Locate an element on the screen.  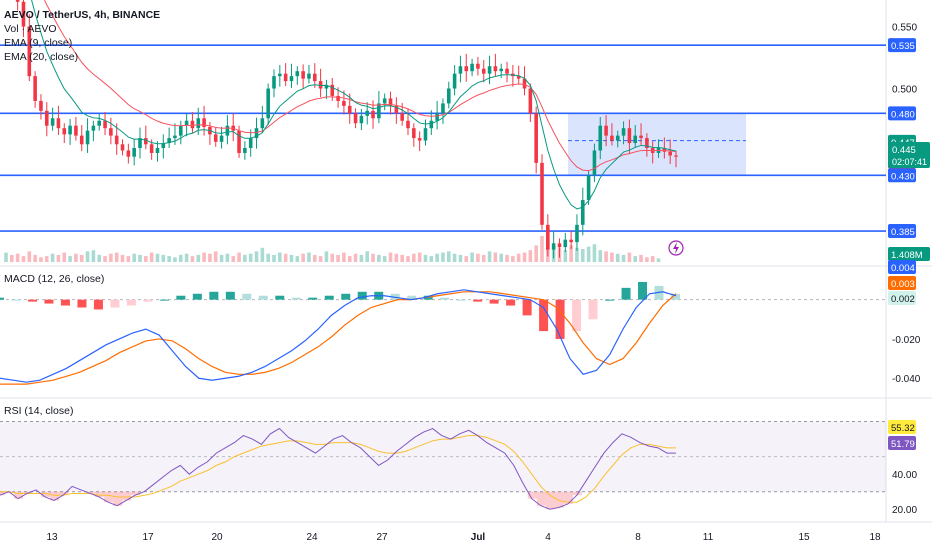
ema20-label: EMA (20, close) is located at coordinates (41, 57).